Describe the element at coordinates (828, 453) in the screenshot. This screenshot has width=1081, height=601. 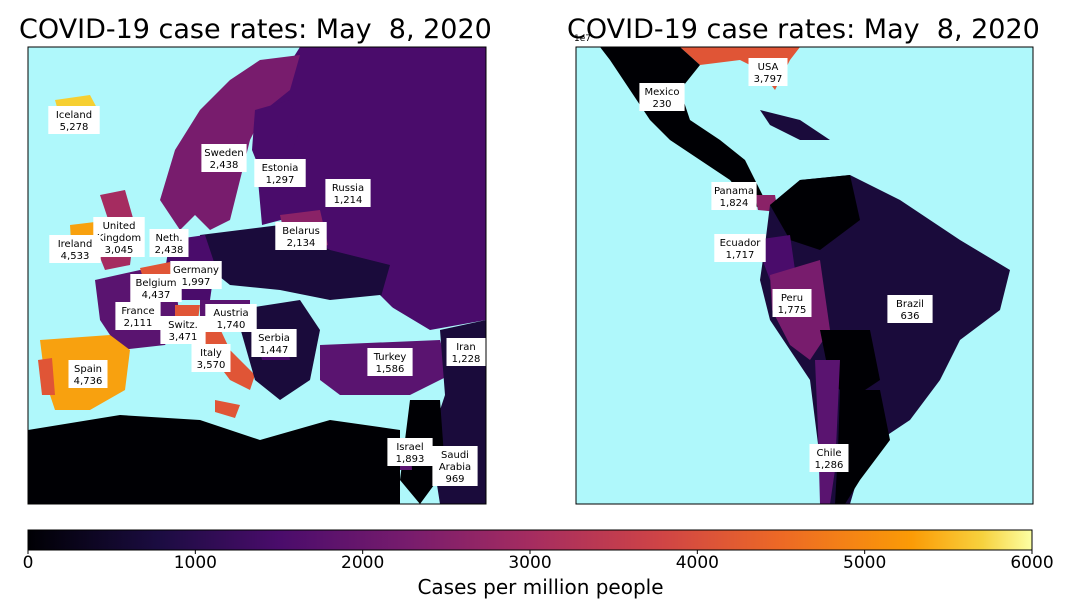
I see `country-name: Chile` at that location.